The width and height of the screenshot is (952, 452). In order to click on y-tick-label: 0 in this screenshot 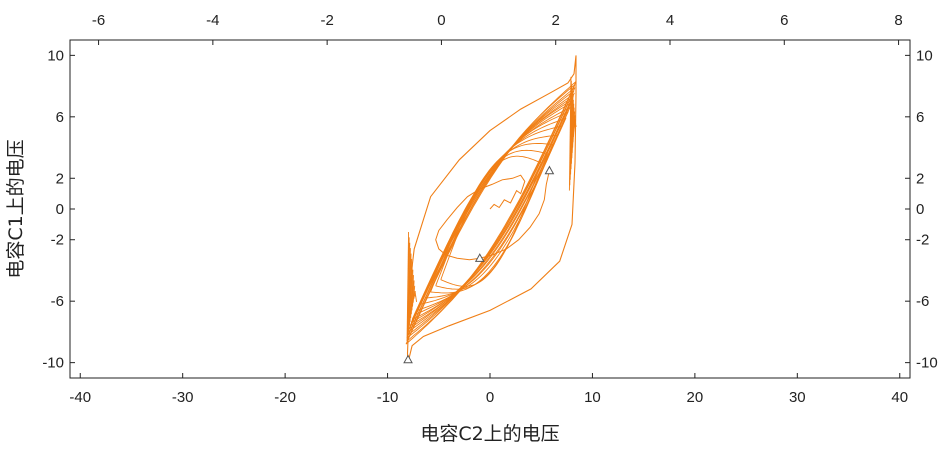, I will do `click(60, 209)`.